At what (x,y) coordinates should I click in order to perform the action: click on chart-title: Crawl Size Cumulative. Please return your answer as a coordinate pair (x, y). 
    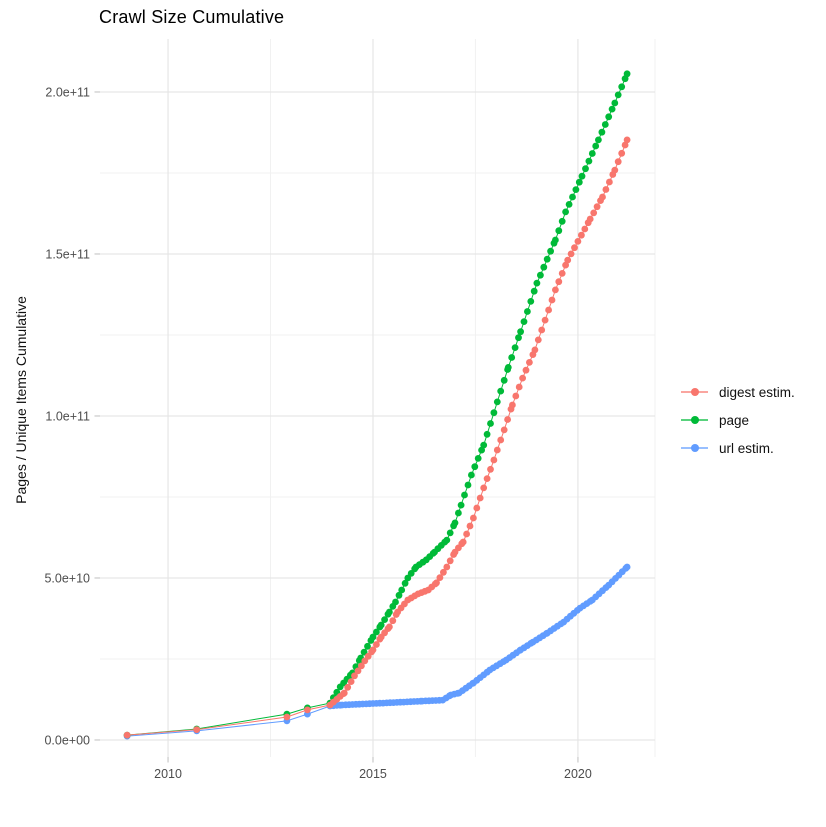
    Looking at the image, I should click on (192, 17).